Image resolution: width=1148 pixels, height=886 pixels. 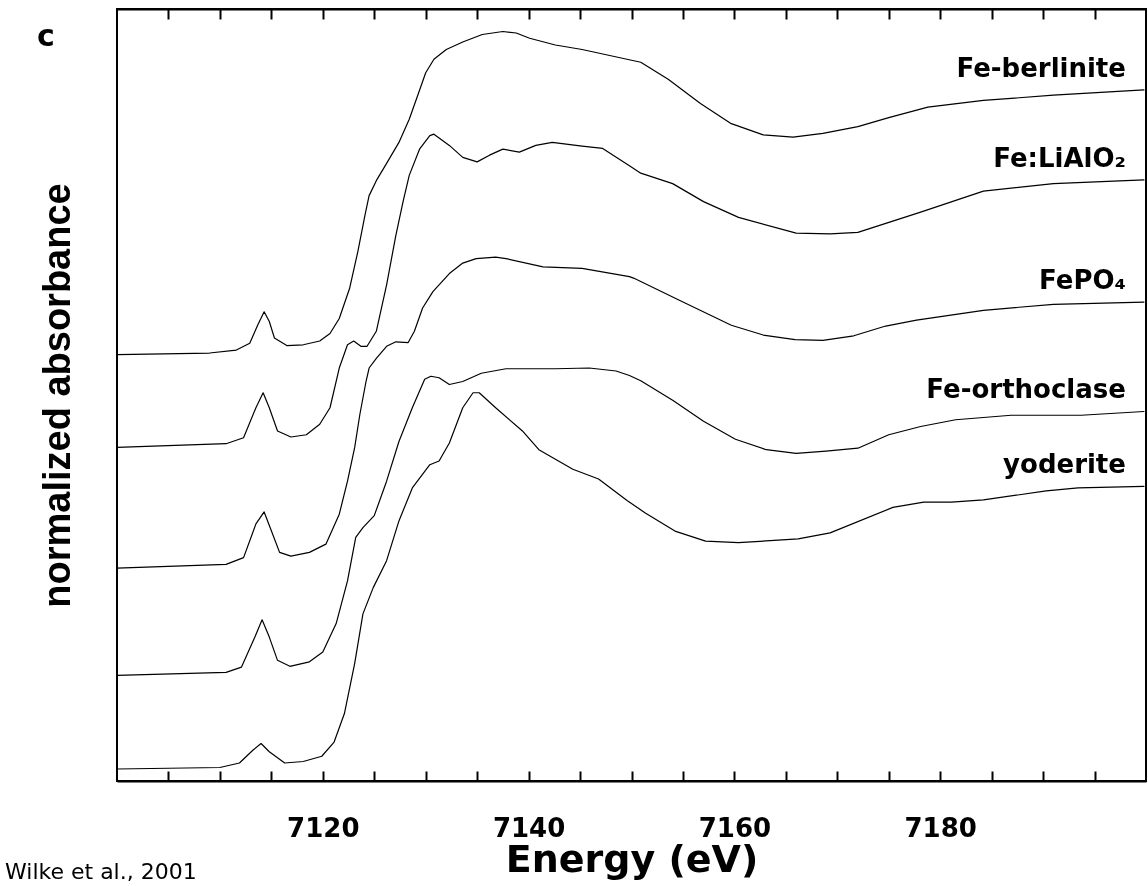 What do you see at coordinates (46, 35) in the screenshot?
I see `text: c` at bounding box center [46, 35].